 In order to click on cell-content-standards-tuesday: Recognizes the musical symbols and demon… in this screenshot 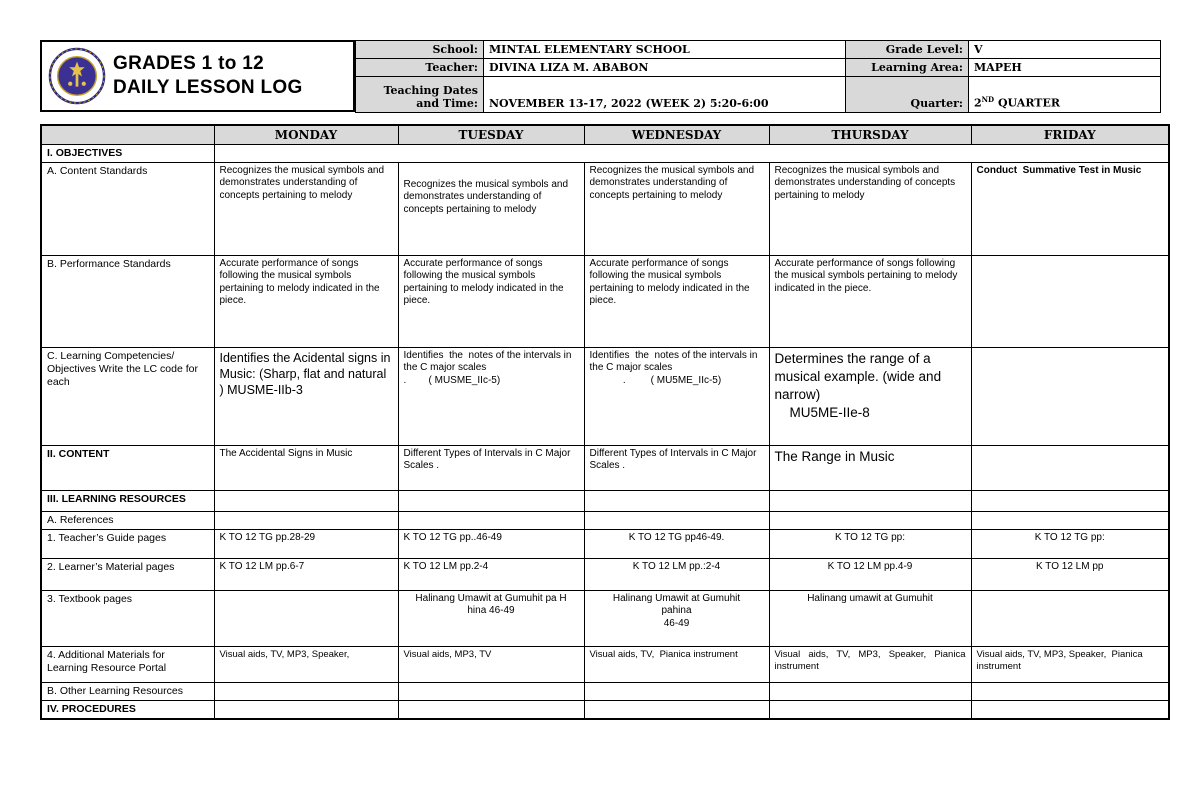, I will do `click(491, 208)`.